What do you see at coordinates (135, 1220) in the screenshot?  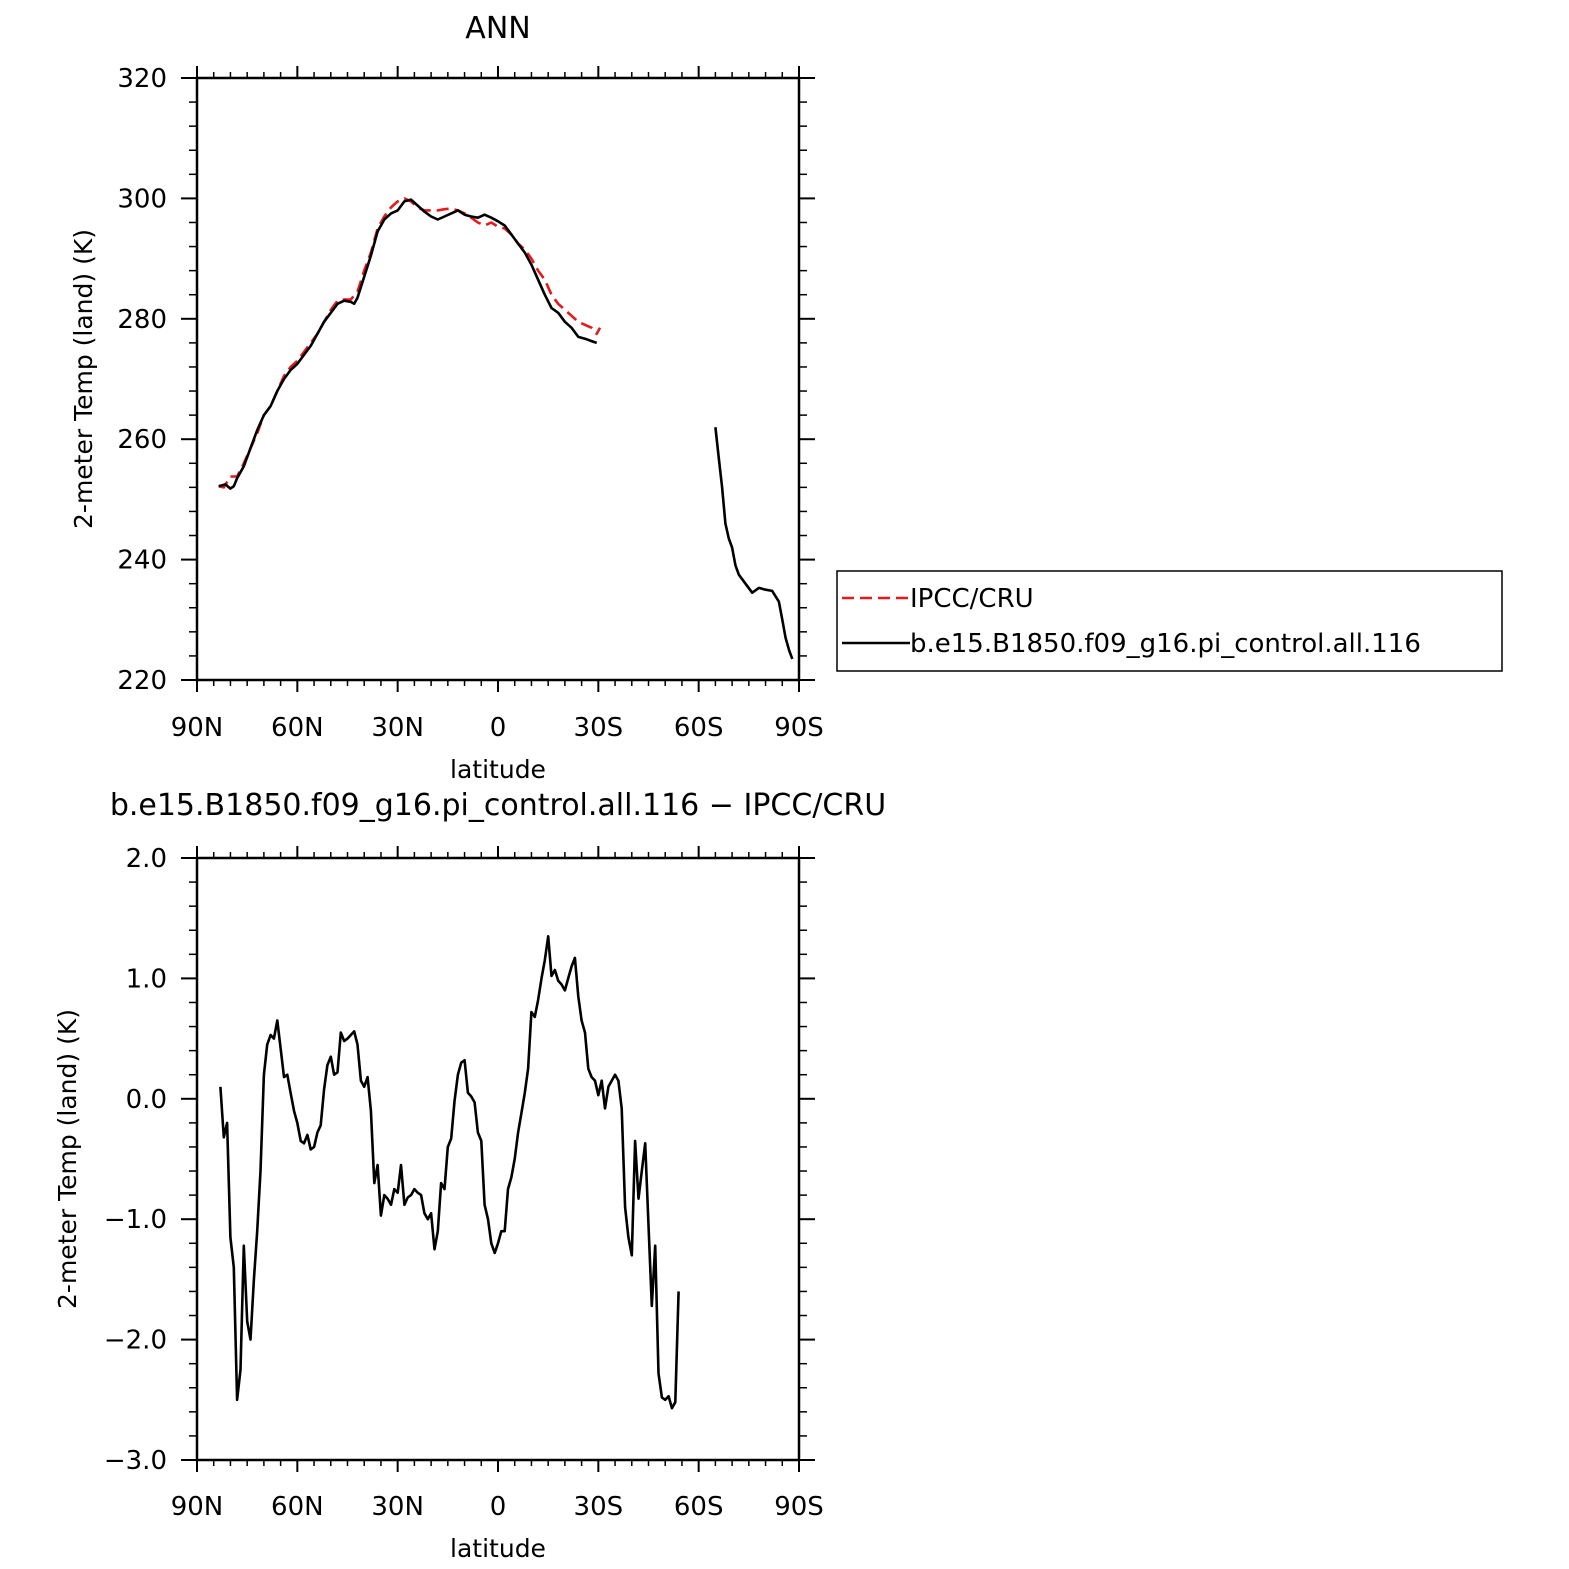 I see `y-tick-label: −1.0` at bounding box center [135, 1220].